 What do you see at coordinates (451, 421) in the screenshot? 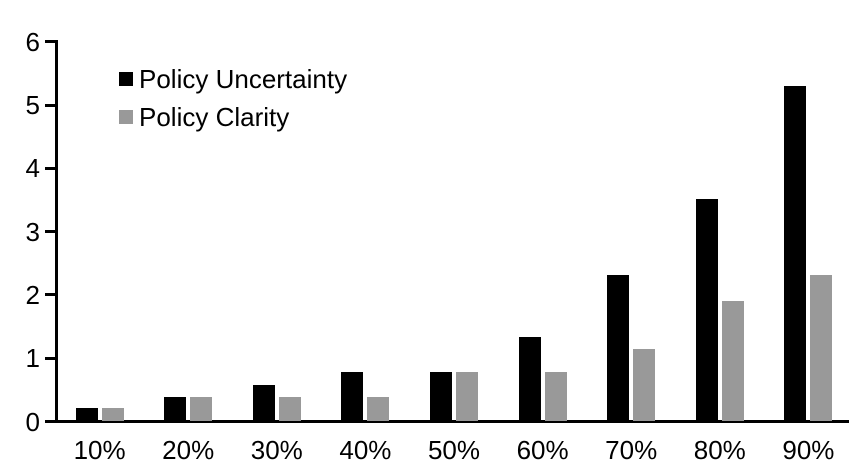
I see `x-axis-line` at bounding box center [451, 421].